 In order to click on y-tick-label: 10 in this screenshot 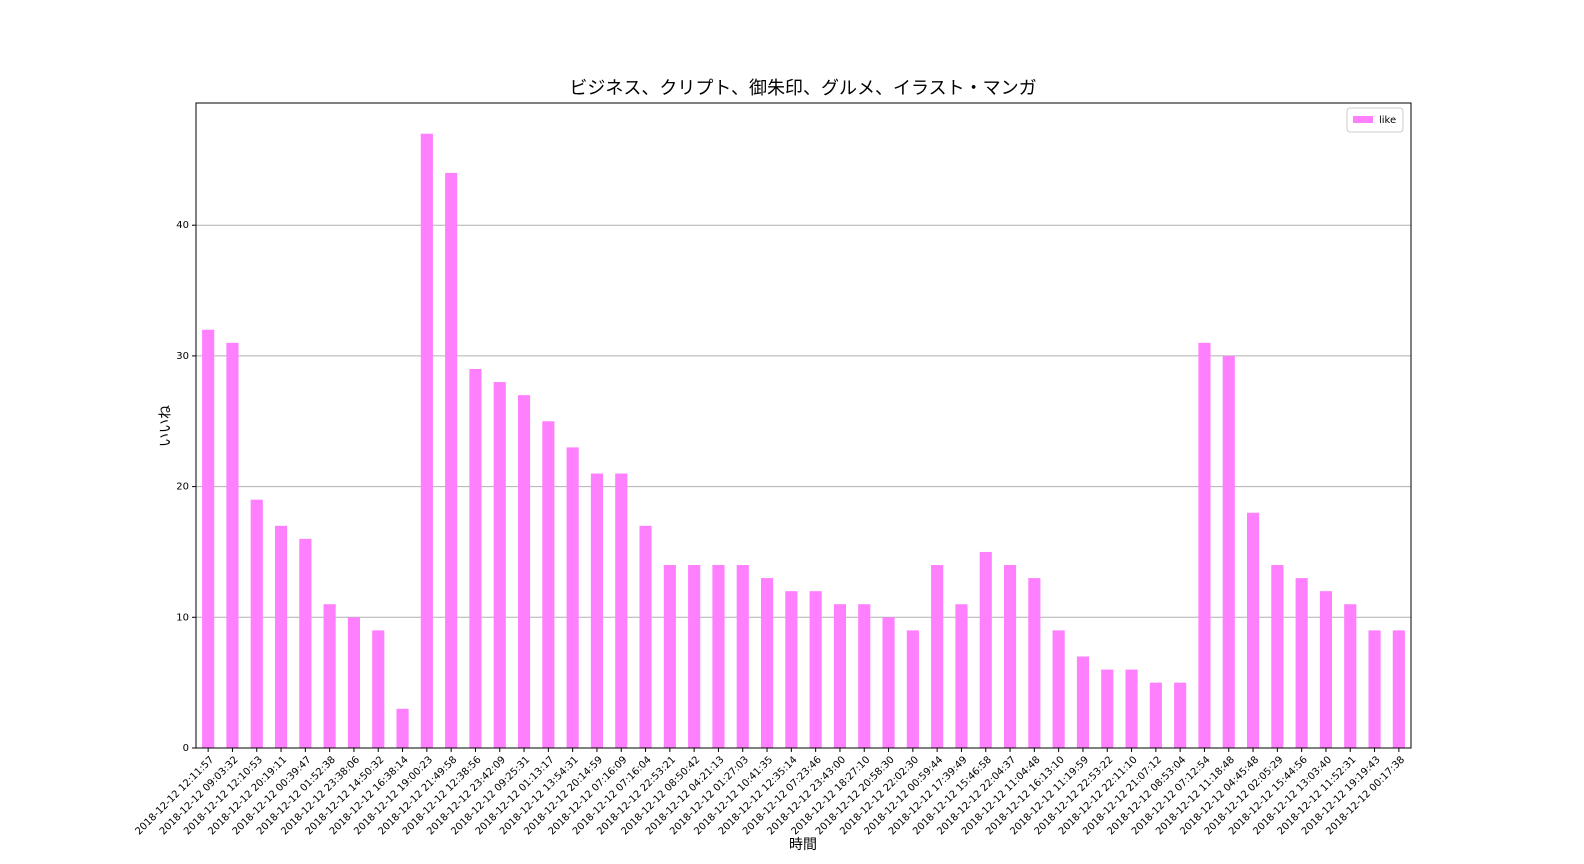, I will do `click(182, 617)`.